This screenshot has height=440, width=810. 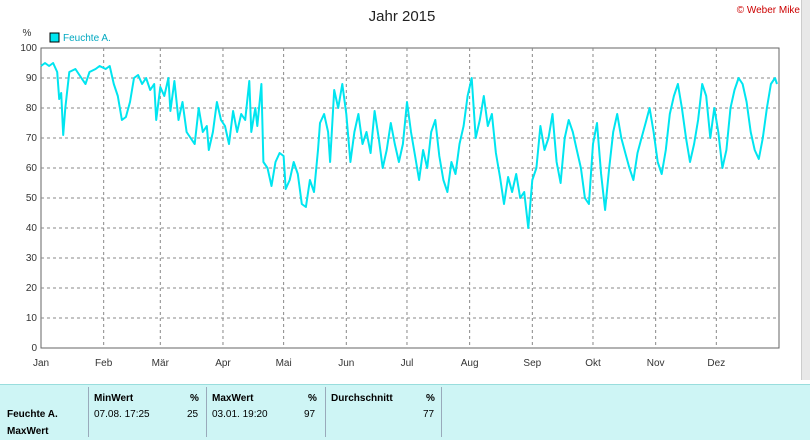 What do you see at coordinates (194, 398) in the screenshot?
I see `min-unit: %` at bounding box center [194, 398].